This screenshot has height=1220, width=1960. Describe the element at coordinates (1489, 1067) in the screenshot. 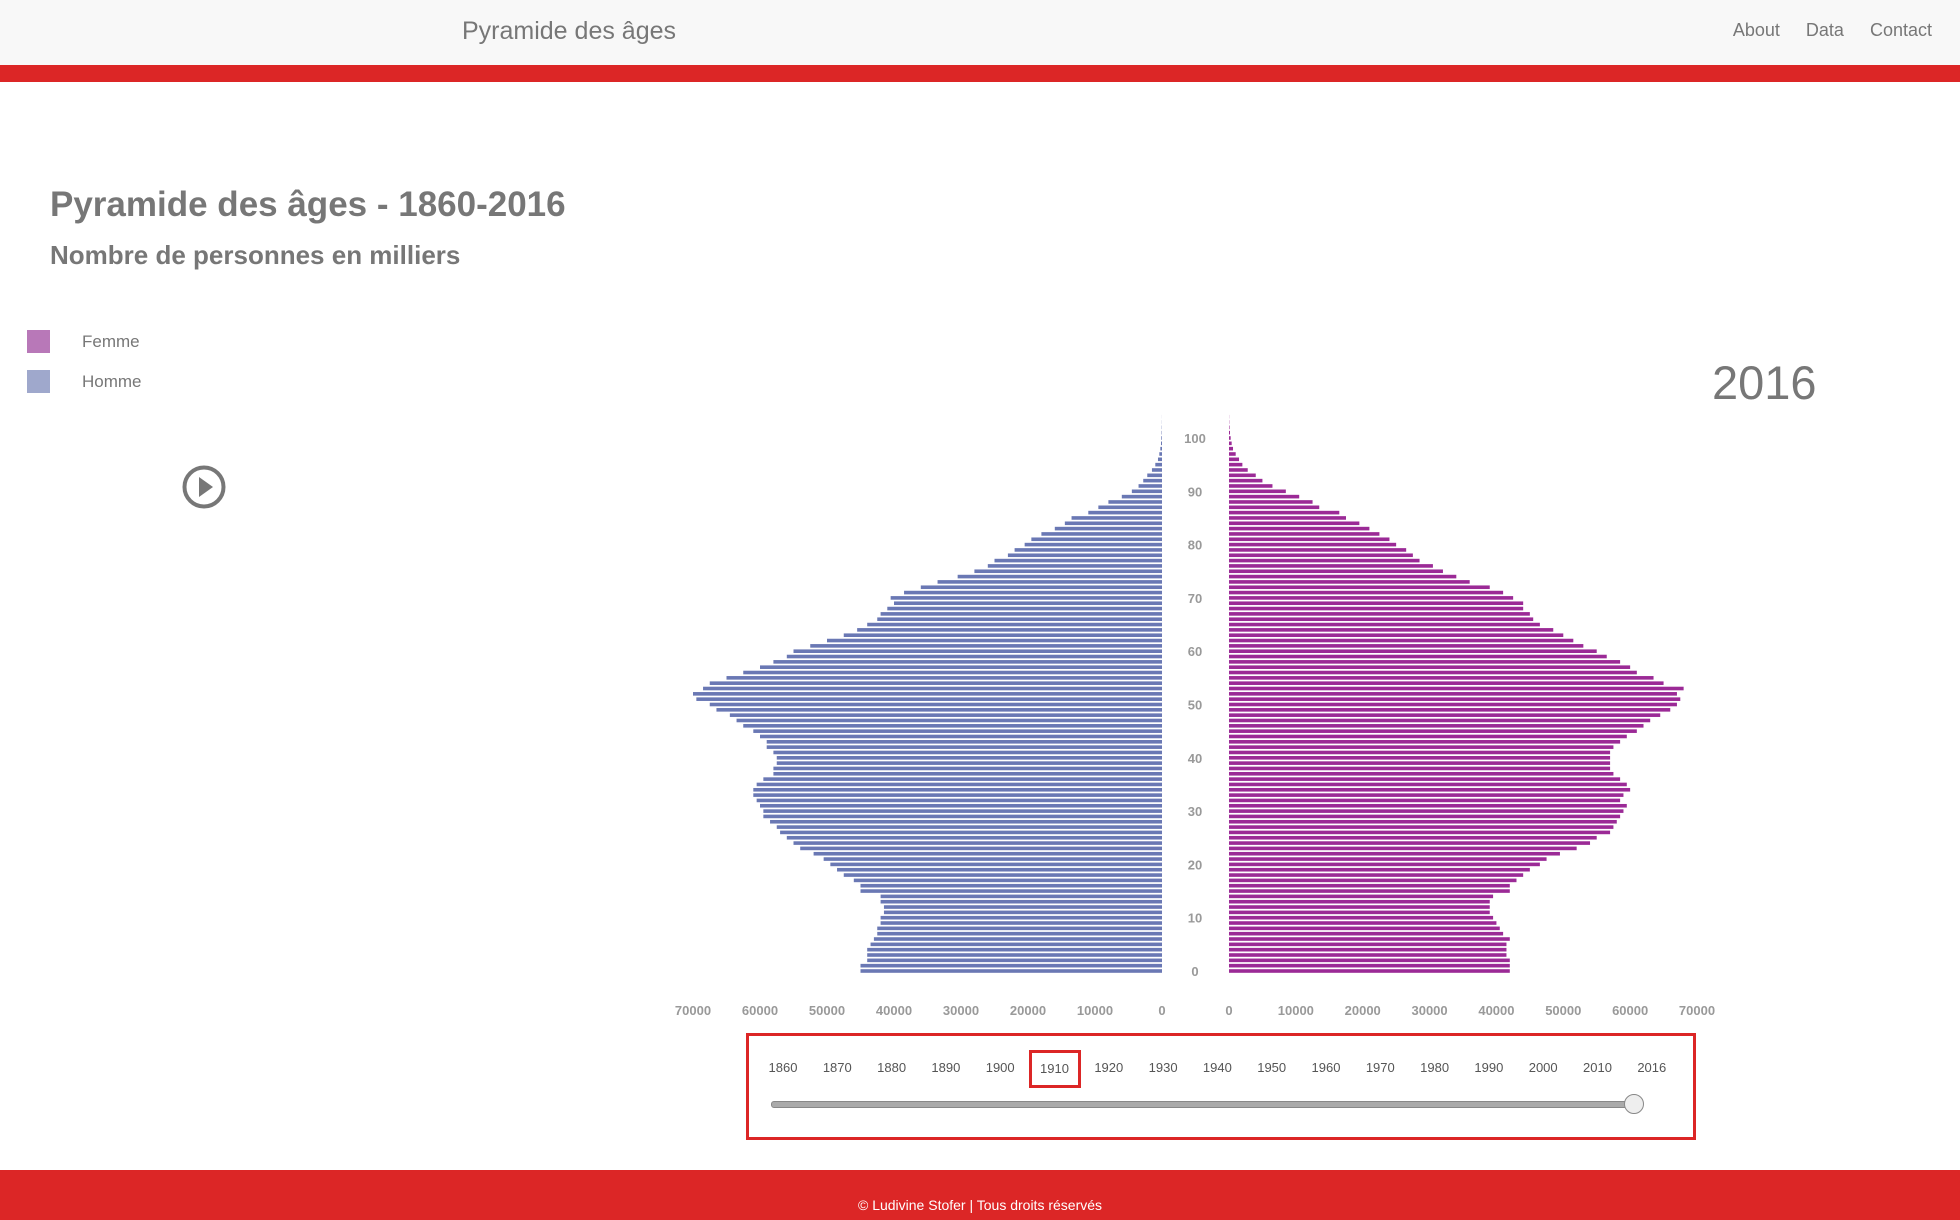

I see `timeline-year-1990: 1990` at that location.